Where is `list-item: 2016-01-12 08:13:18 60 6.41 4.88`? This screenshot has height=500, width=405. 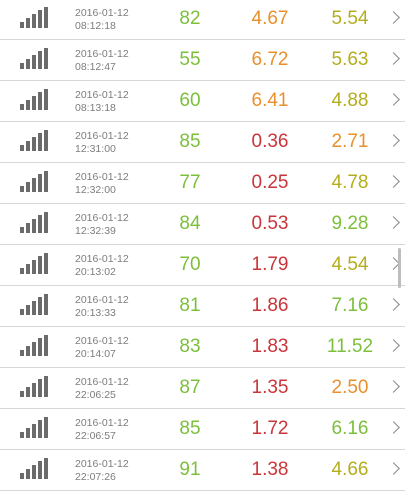
list-item: 2016-01-12 08:13:18 60 6.41 4.88 is located at coordinates (202, 101).